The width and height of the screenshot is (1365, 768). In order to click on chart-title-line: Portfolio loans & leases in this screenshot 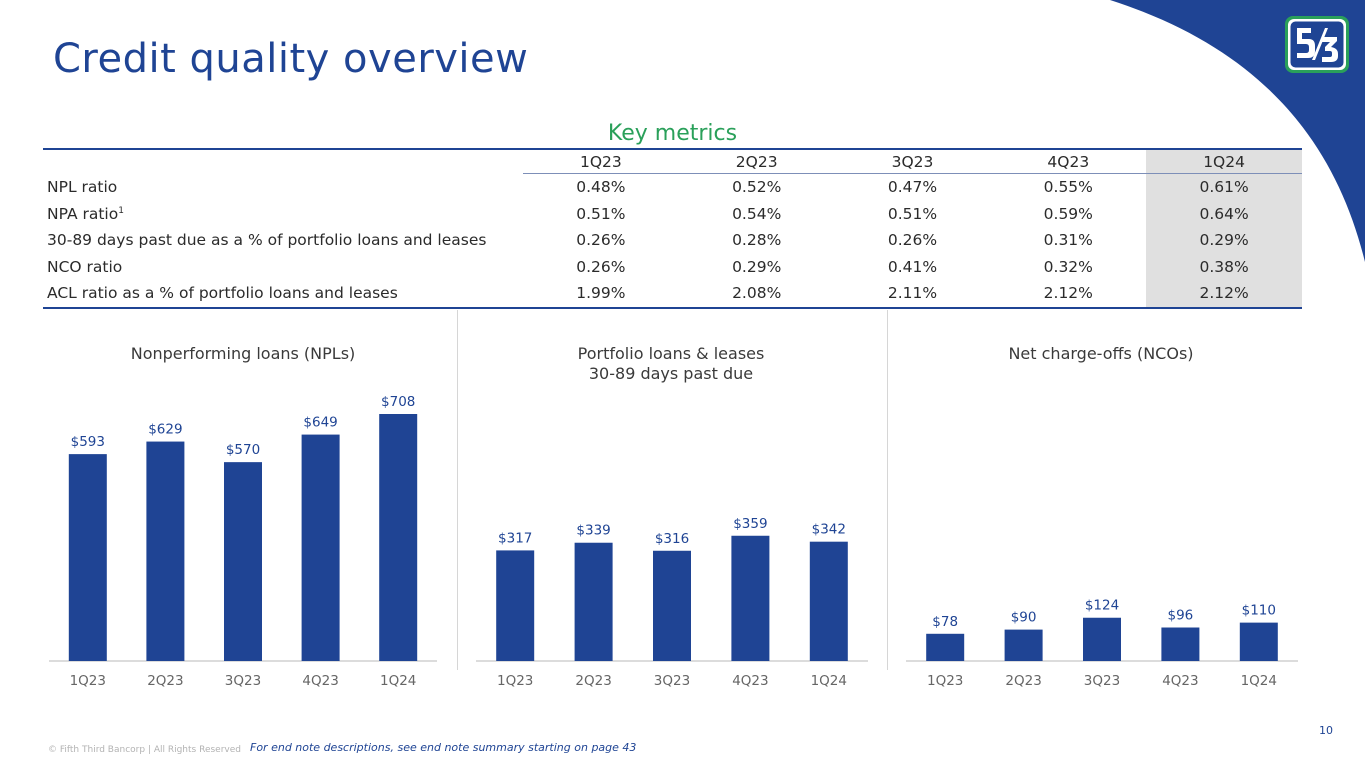, I will do `click(671, 353)`.